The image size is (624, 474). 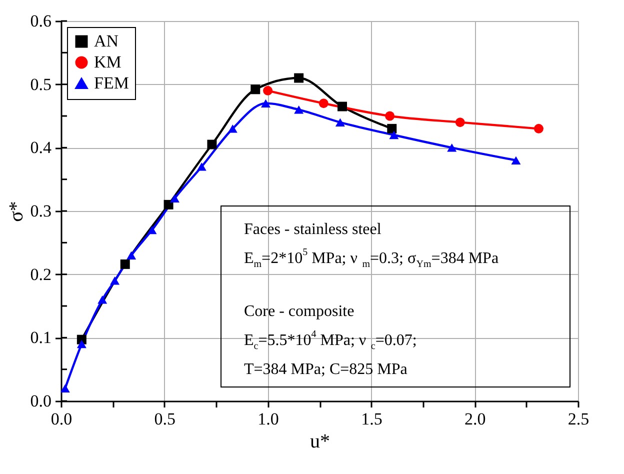 I want to click on y-tick-label: 0.2, so click(x=41, y=274).